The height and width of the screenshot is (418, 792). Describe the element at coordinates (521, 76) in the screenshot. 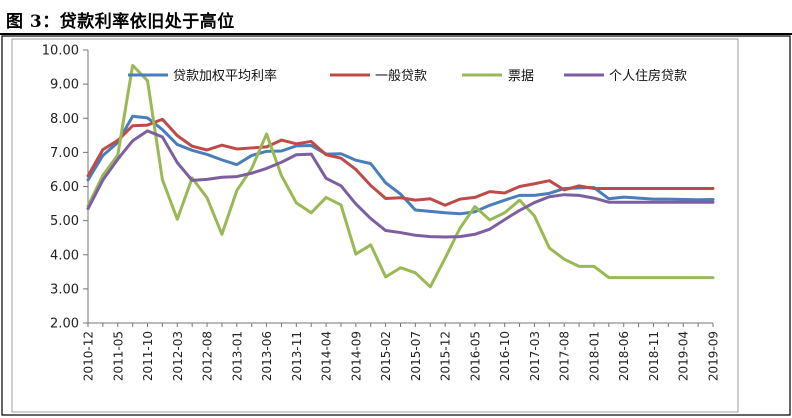

I see `legend-label: 票据` at that location.